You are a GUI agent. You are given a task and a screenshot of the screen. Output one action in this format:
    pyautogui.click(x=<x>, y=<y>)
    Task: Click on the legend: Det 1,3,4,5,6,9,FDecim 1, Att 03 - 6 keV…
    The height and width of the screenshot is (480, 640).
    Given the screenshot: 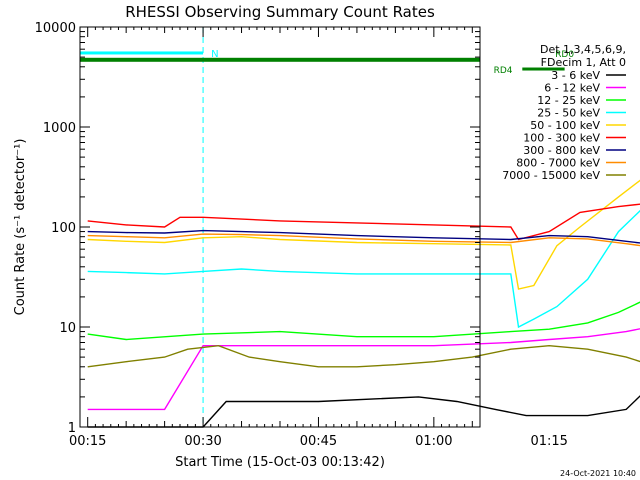 What is the action you would take?
    pyautogui.click(x=564, y=112)
    